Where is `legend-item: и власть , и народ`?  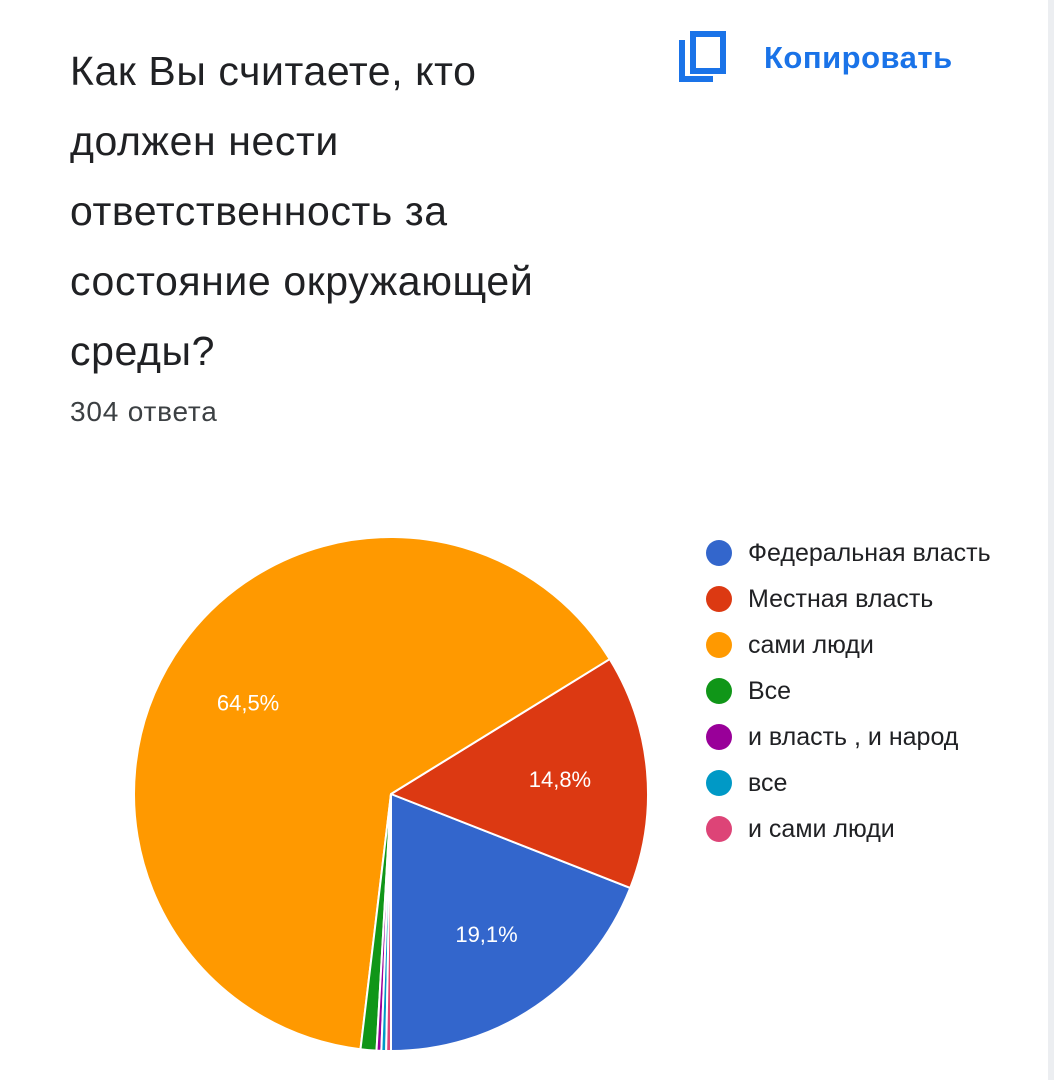 legend-item: и власть , и народ is located at coordinates (856, 737).